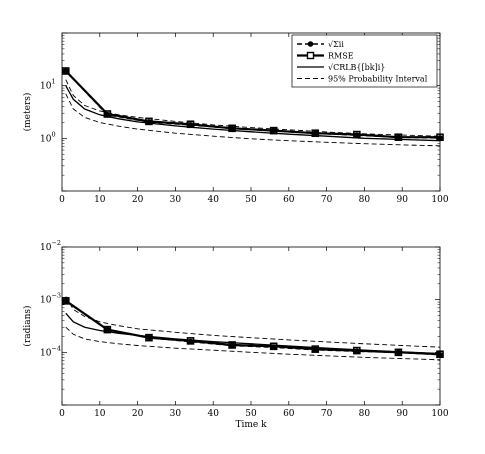  Describe the element at coordinates (289, 414) in the screenshot. I see `bottom-x-tick-label: 60` at that location.